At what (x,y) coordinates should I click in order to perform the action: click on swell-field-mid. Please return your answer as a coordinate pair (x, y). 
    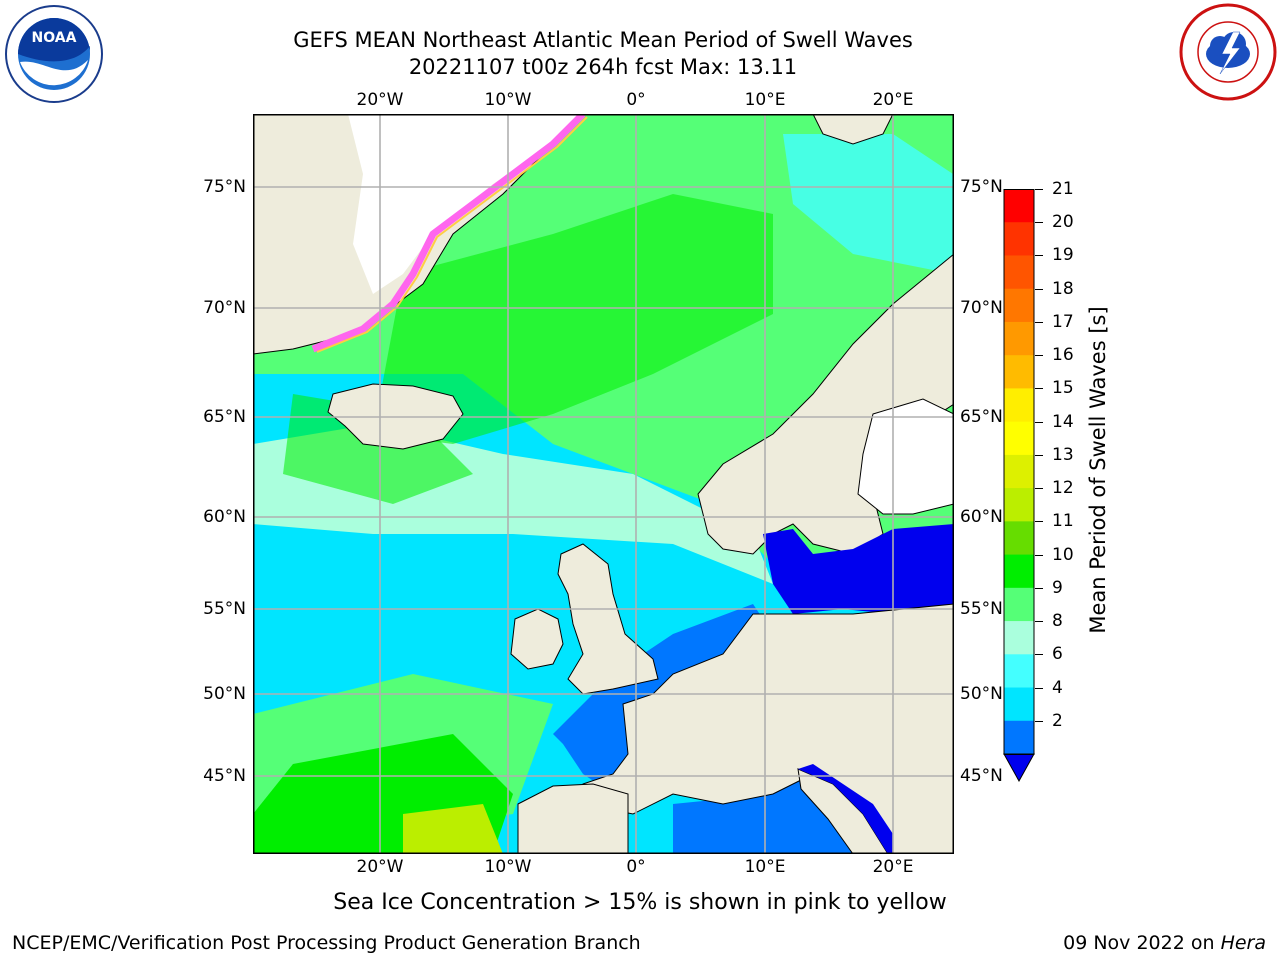
    Looking at the image, I should click on (573, 319).